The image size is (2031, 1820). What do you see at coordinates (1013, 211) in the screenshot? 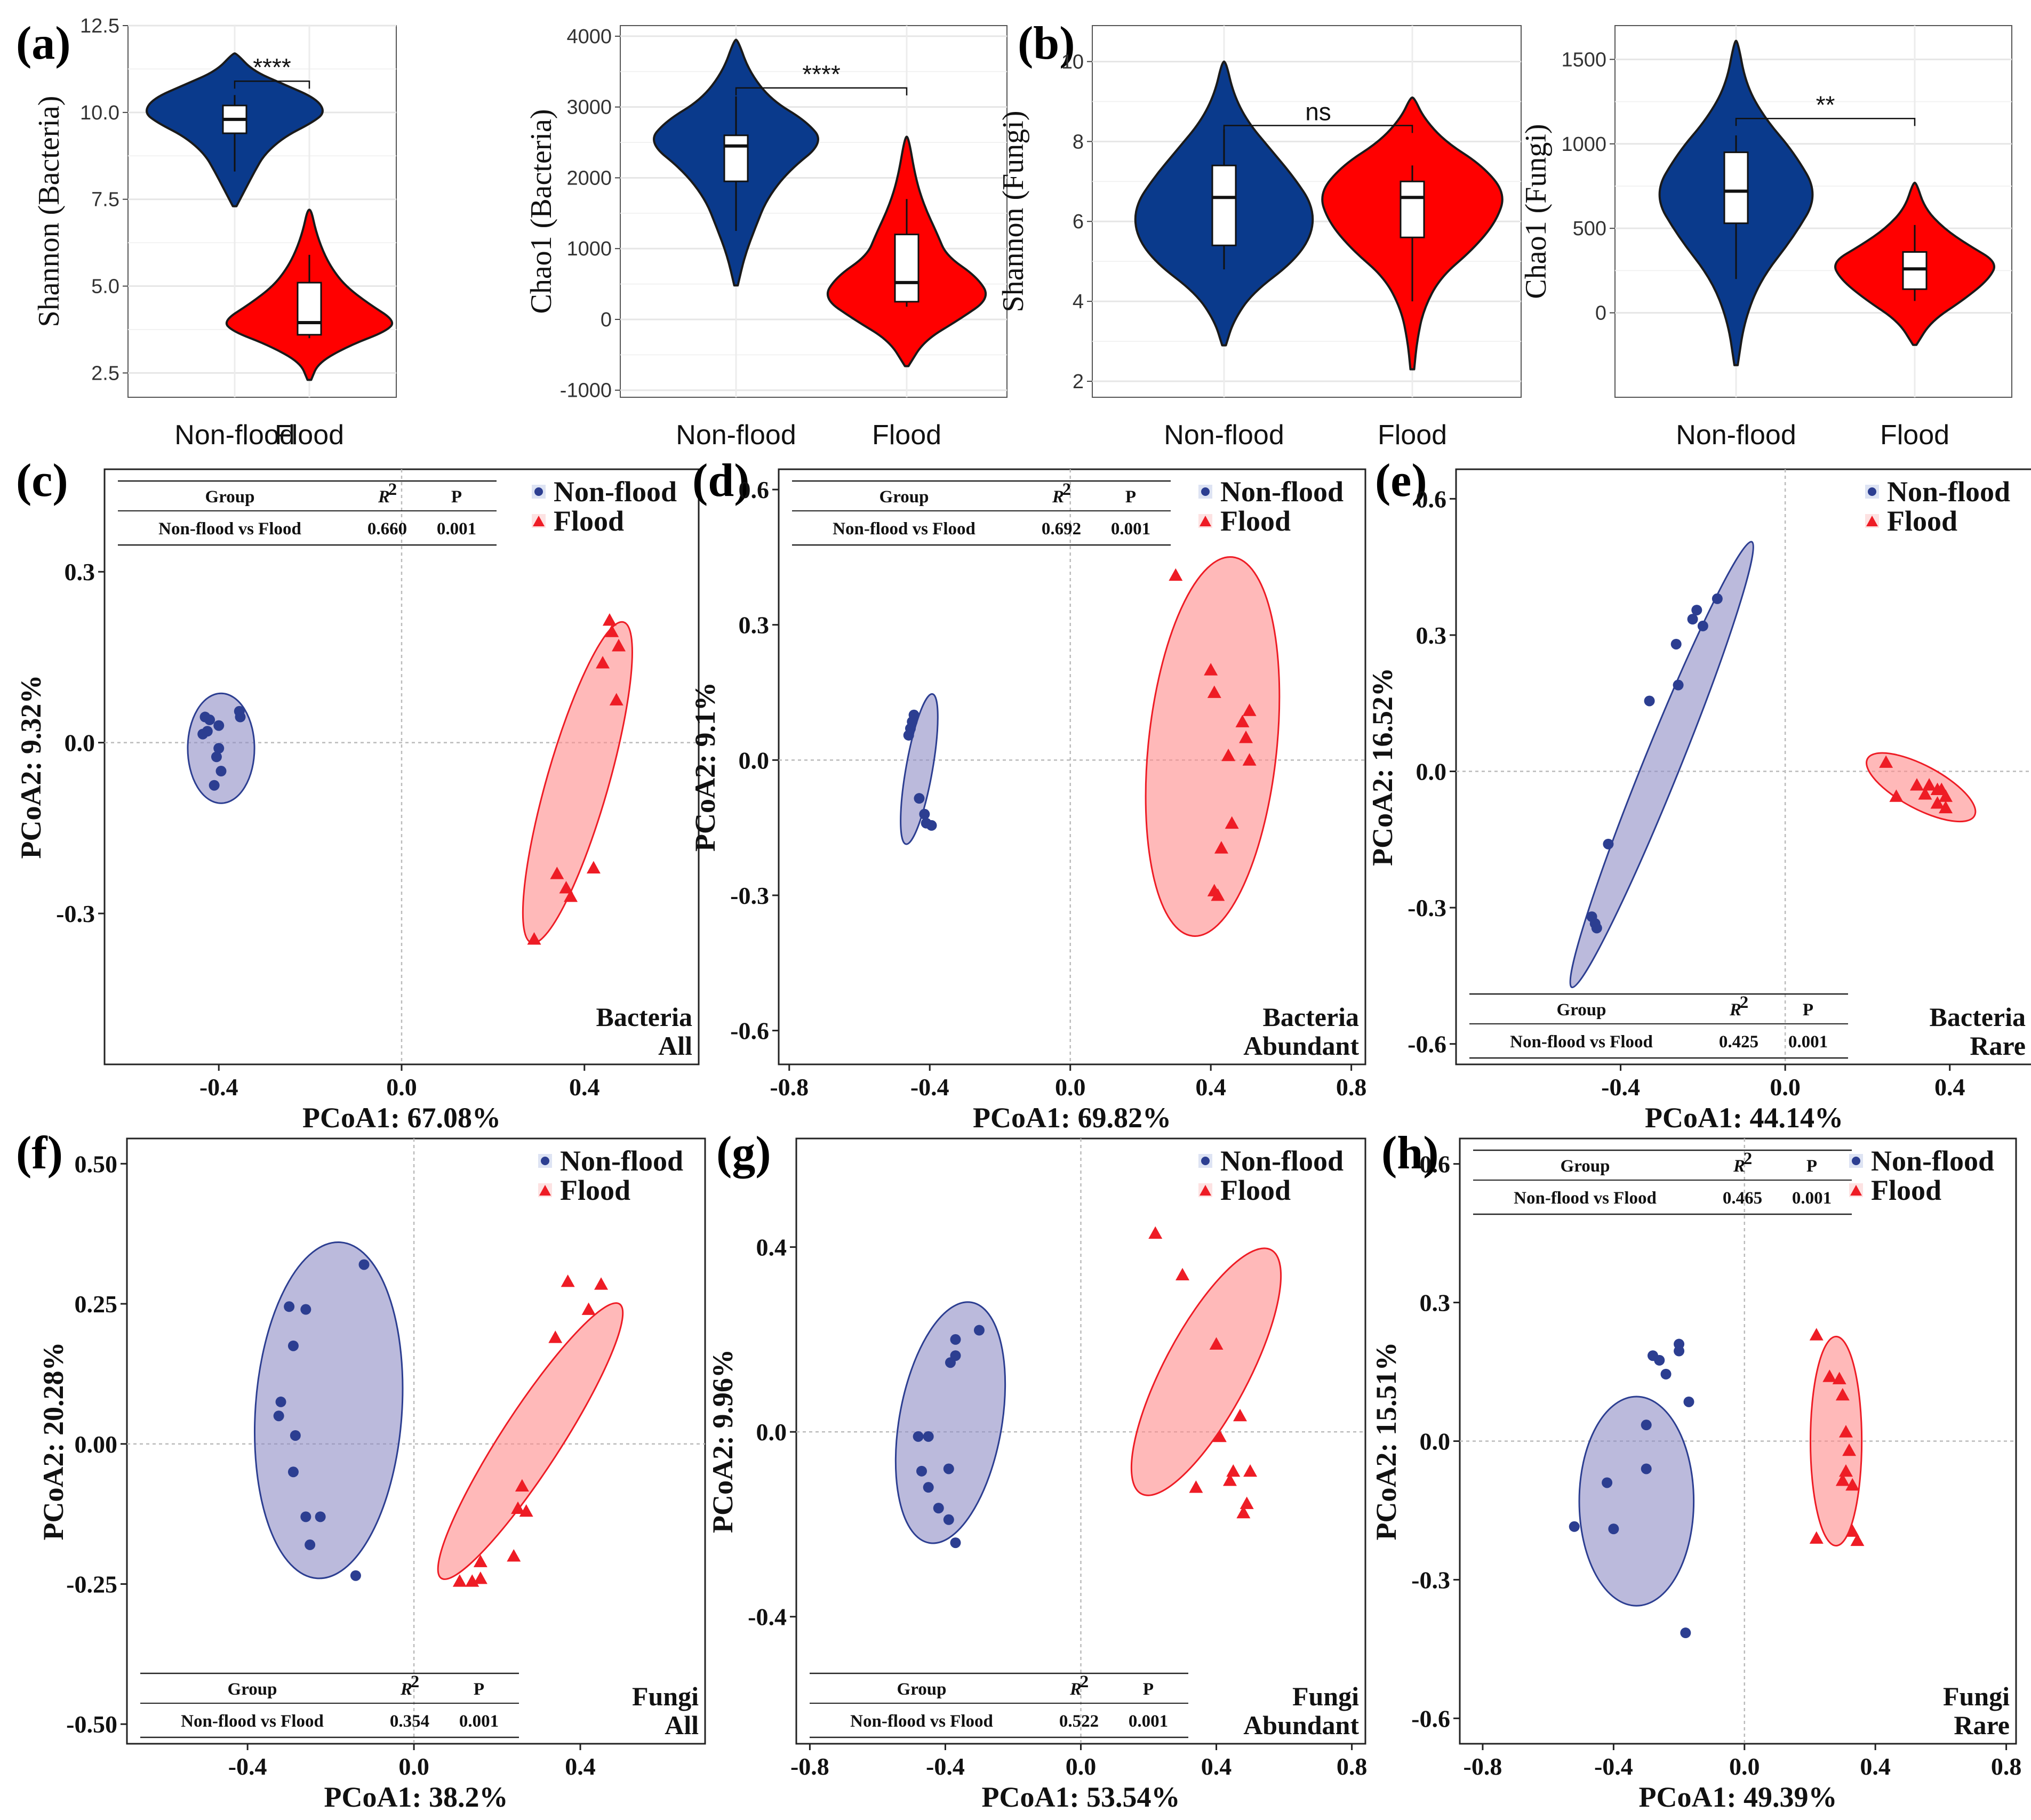
I see `y-axis-title: Shannon (Fungi)` at bounding box center [1013, 211].